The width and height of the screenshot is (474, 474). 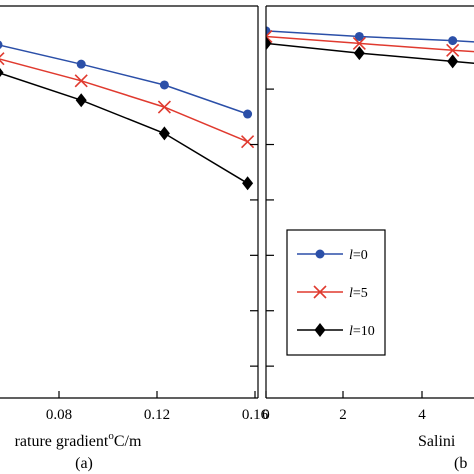 I want to click on legend-entry-1-label: l=5, so click(x=358, y=293).